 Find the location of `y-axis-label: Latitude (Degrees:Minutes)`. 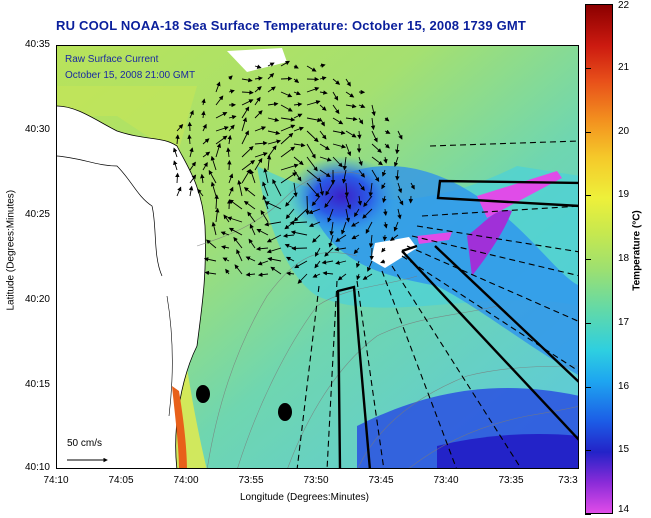

y-axis-label: Latitude (Degrees:Minutes) is located at coordinates (11, 250).